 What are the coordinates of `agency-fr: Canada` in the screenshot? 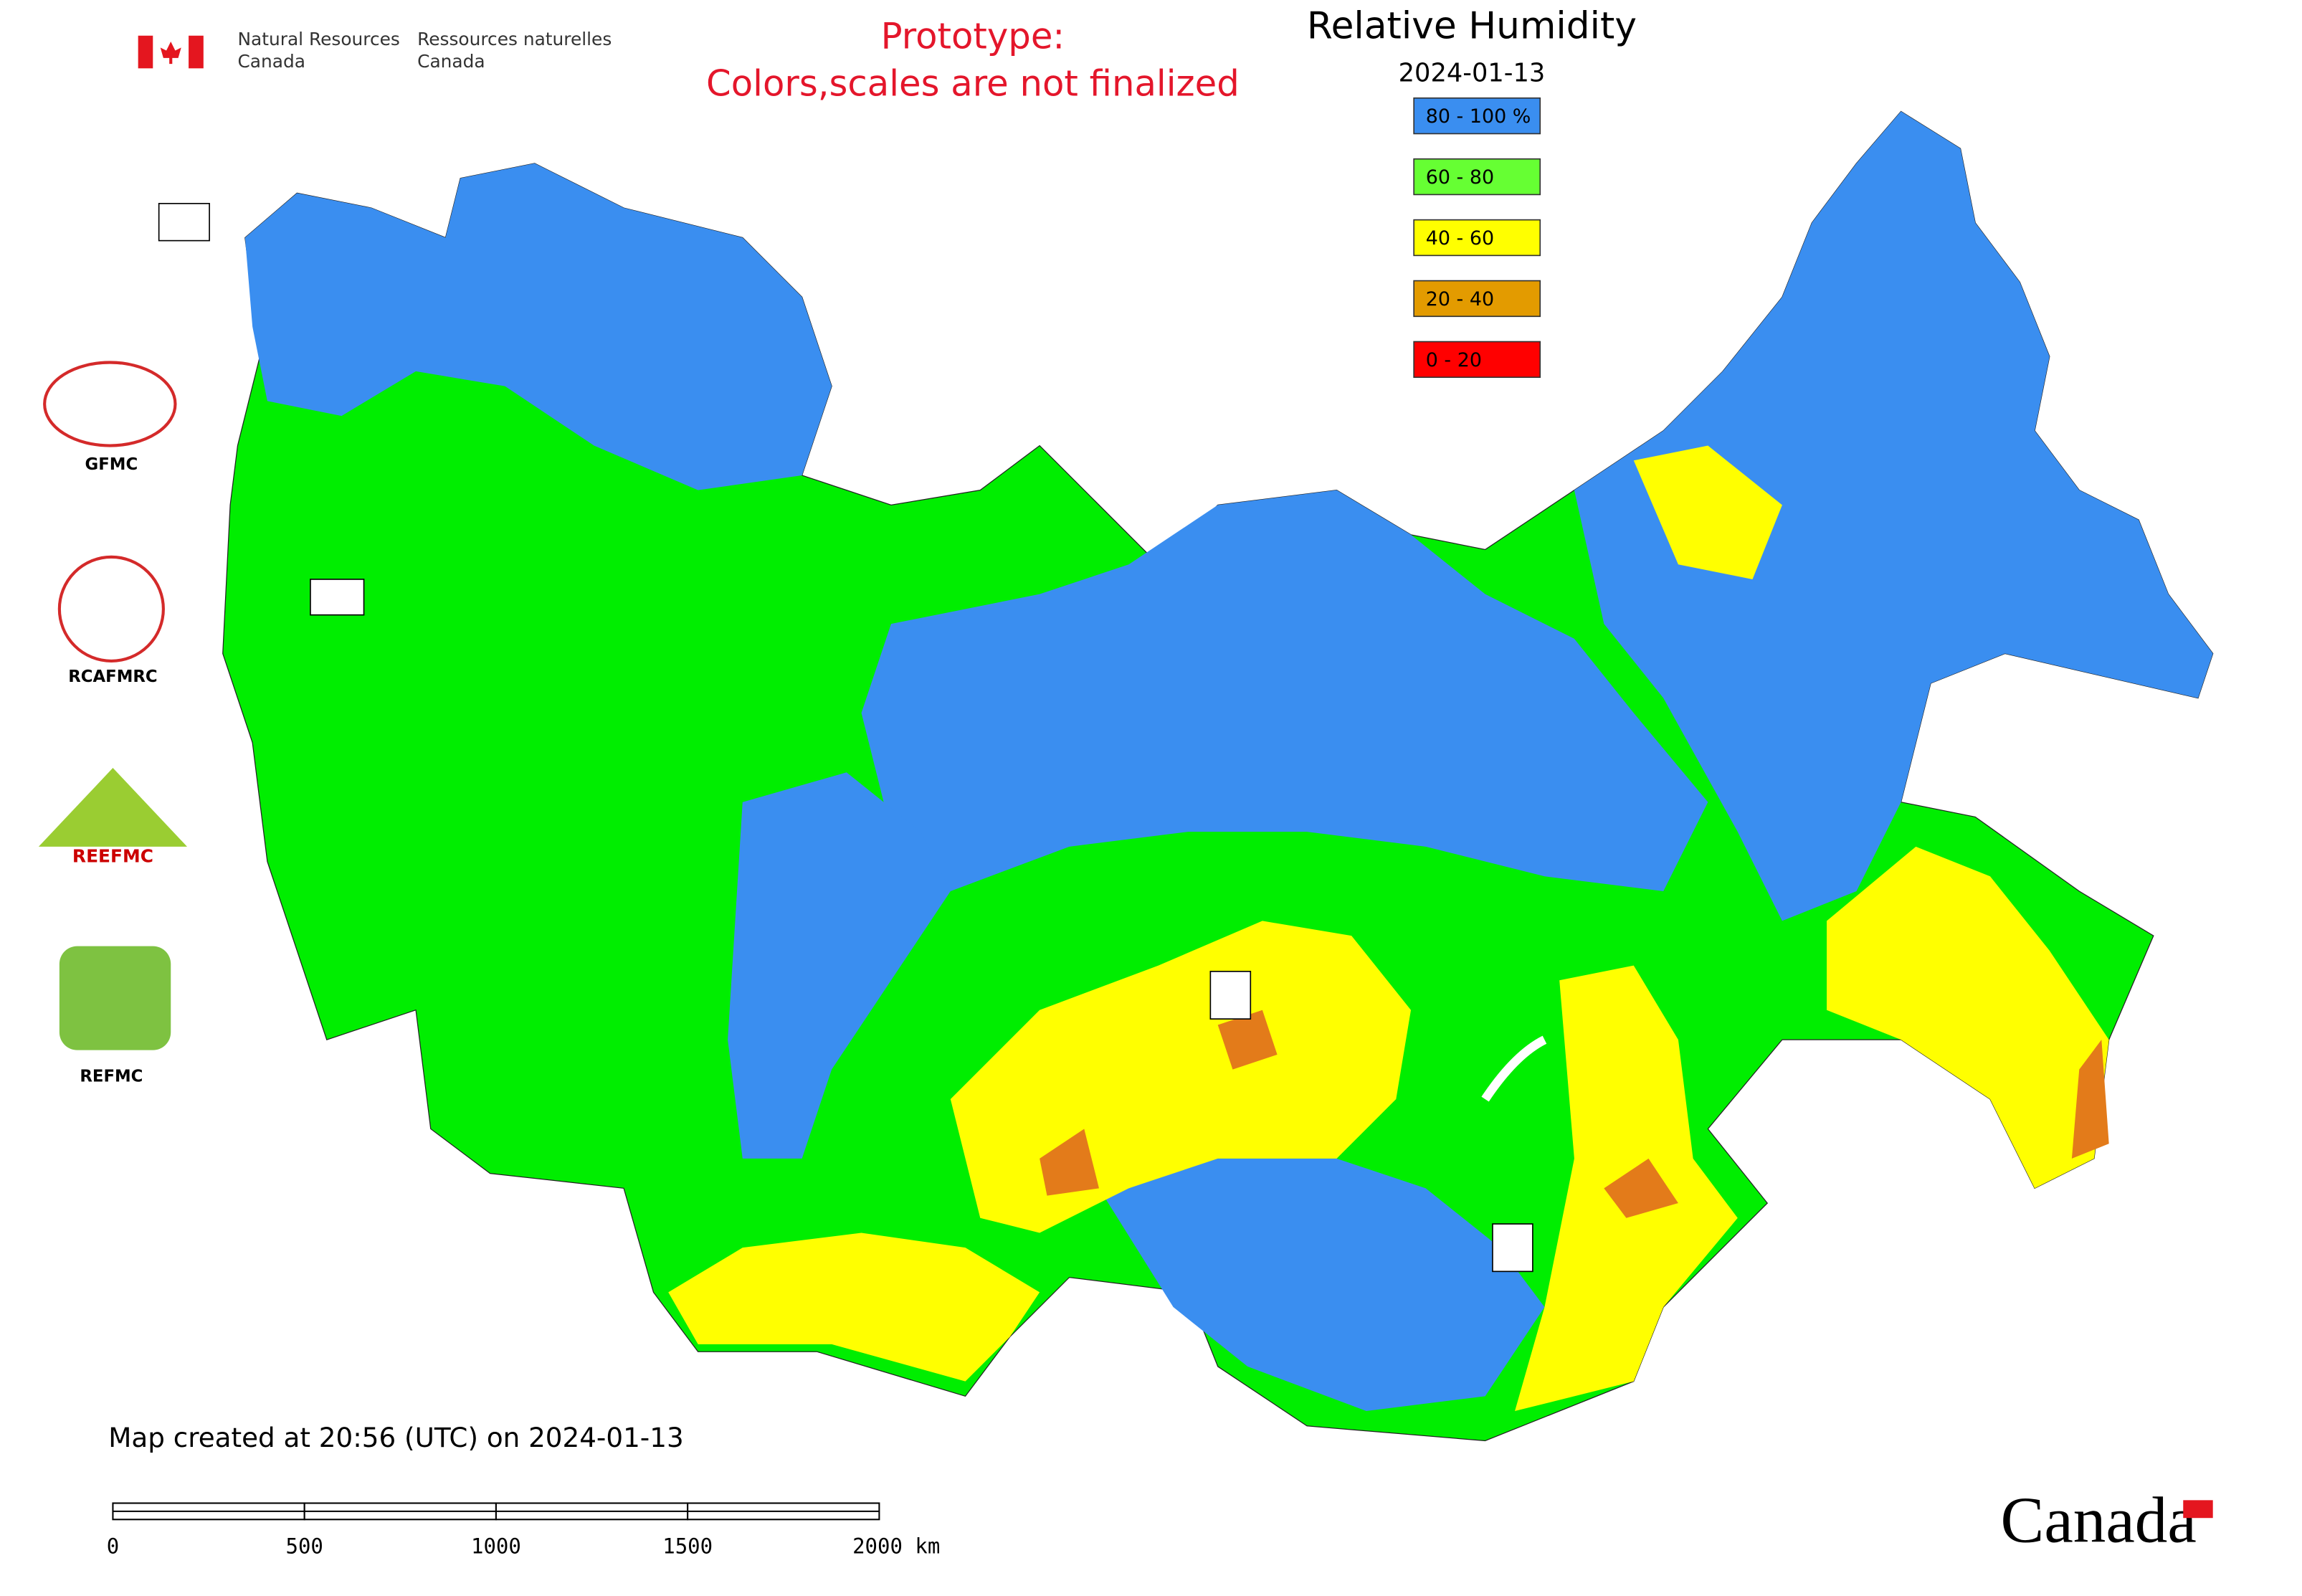 It's located at (451, 61).